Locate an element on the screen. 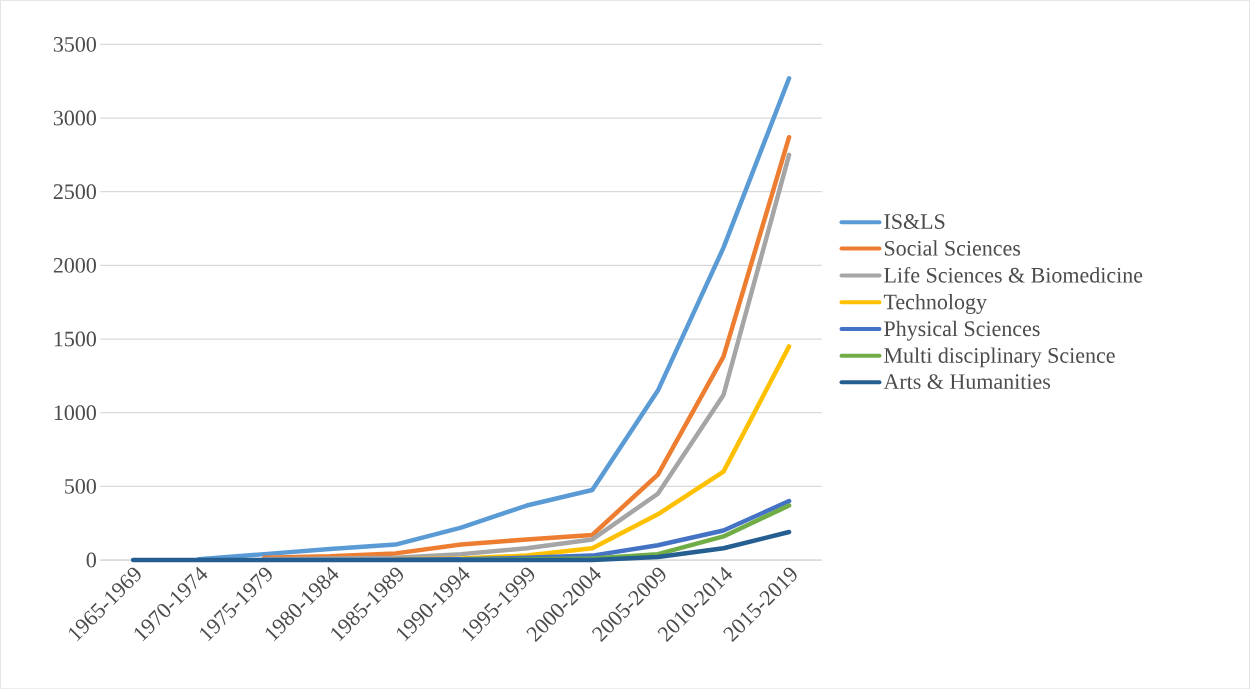 Image resolution: width=1250 pixels, height=689 pixels. y-tick-label: 500 is located at coordinates (80, 486).